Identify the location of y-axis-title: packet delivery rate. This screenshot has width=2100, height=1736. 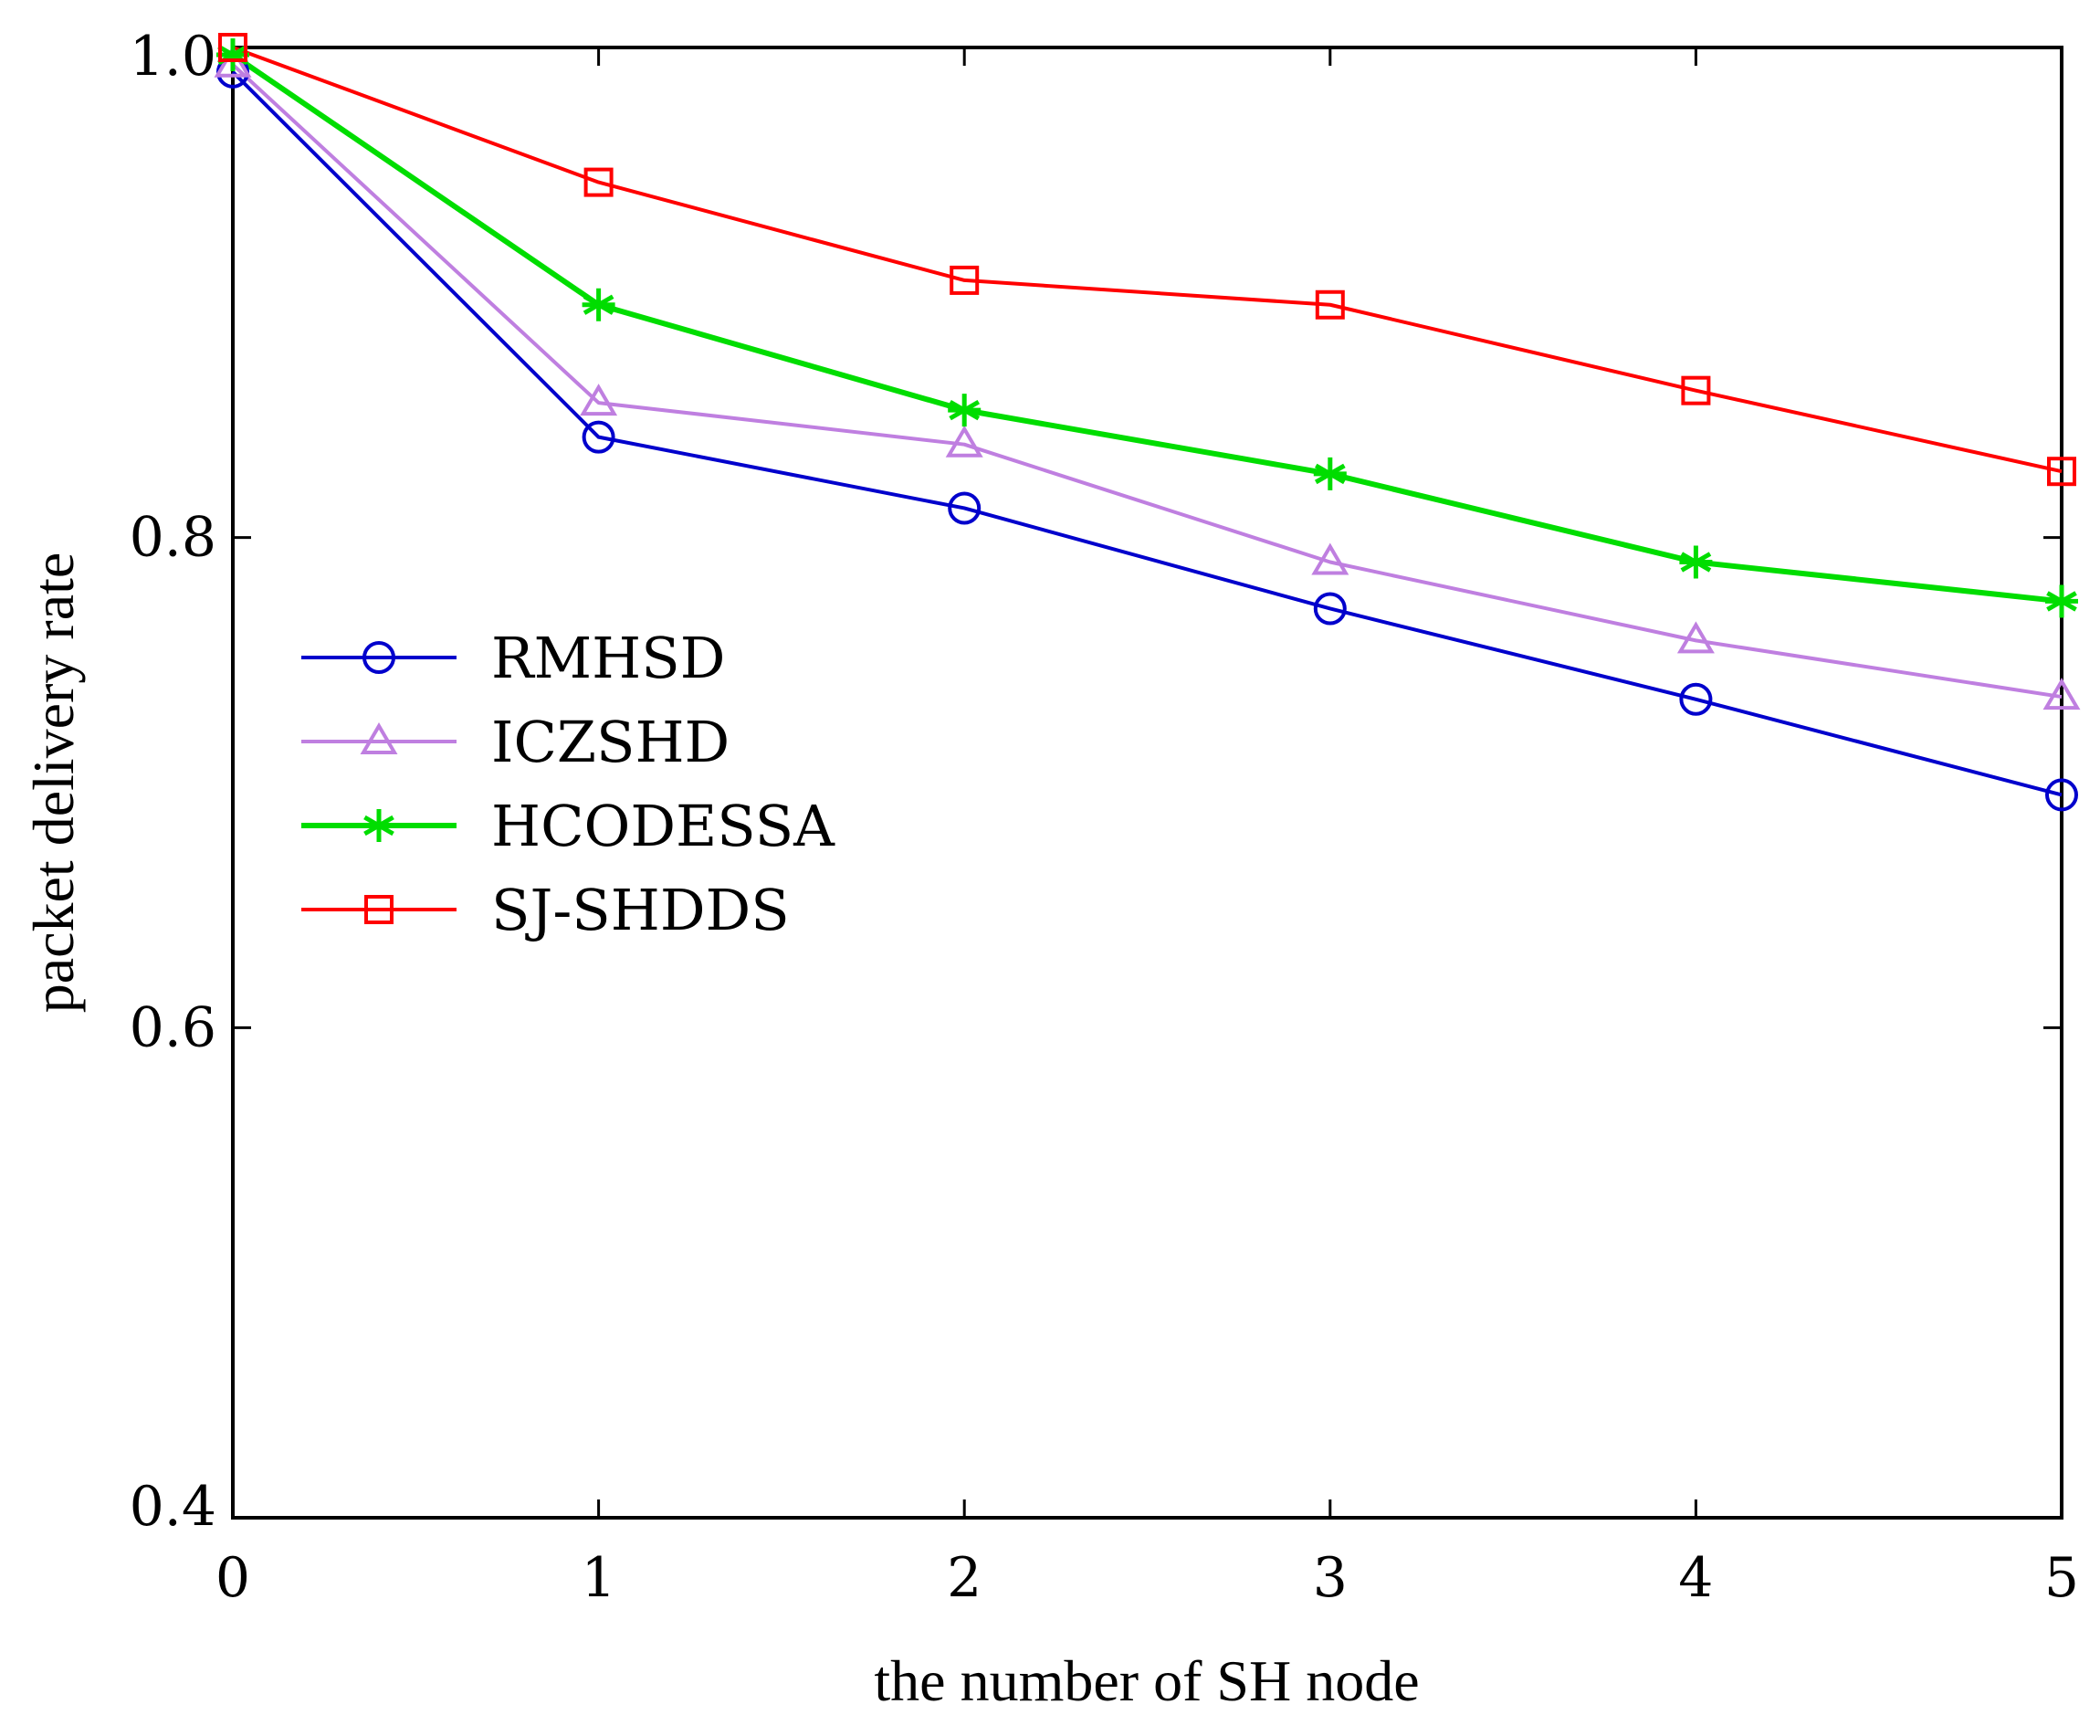
(53, 783).